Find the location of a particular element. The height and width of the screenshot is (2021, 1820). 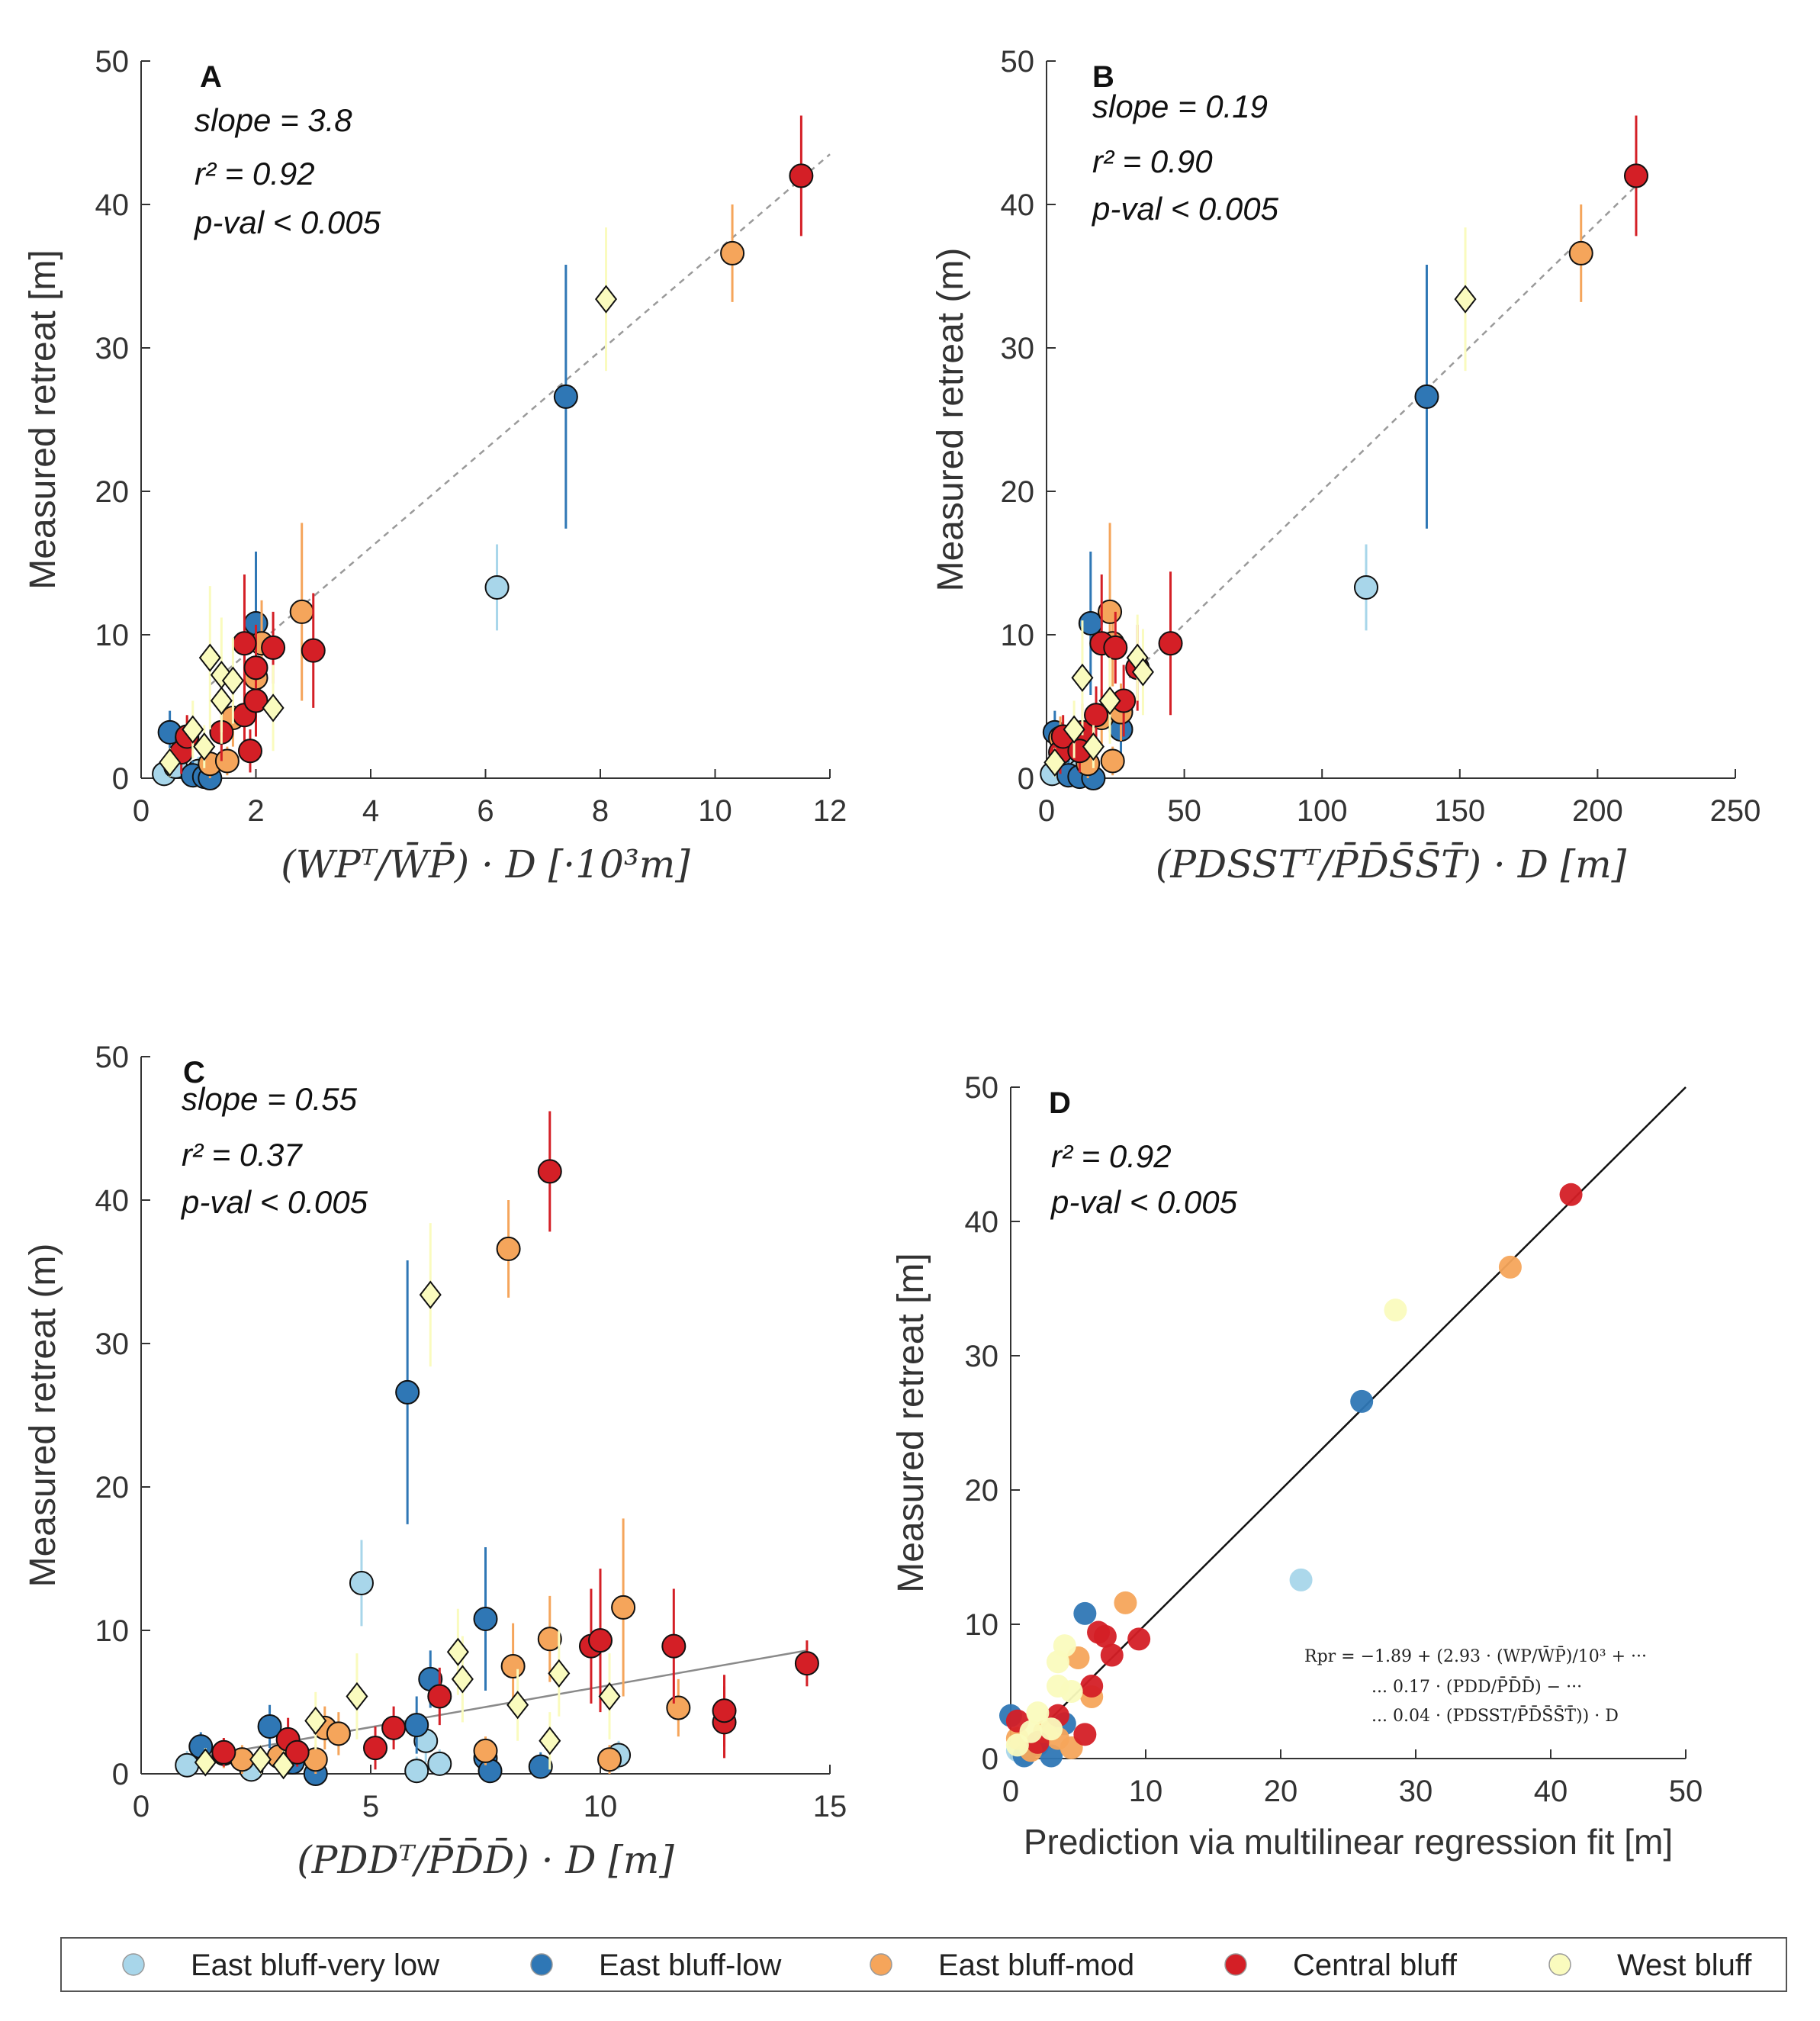

y-tick-label: 20 is located at coordinates (112, 492).